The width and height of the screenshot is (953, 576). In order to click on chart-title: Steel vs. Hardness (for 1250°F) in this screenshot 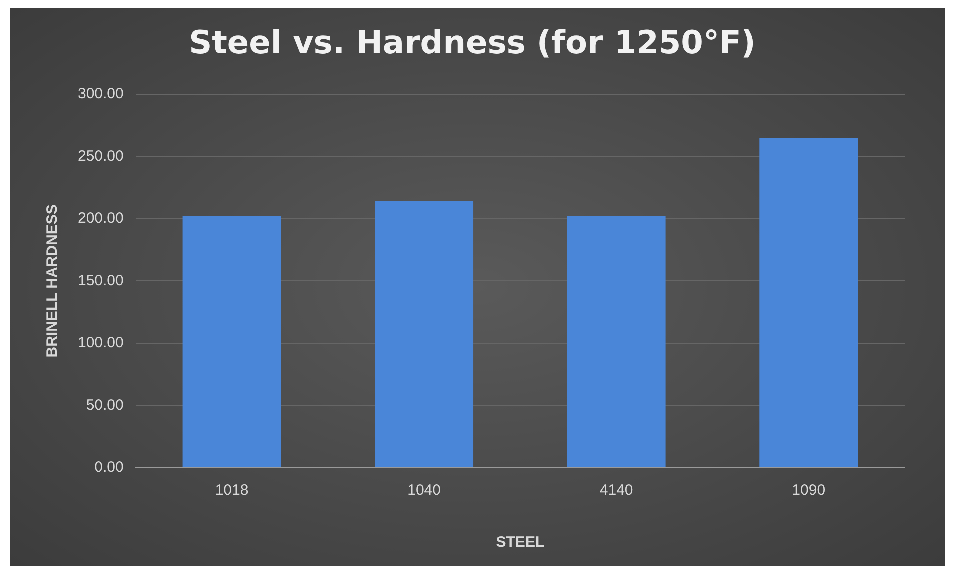, I will do `click(472, 43)`.